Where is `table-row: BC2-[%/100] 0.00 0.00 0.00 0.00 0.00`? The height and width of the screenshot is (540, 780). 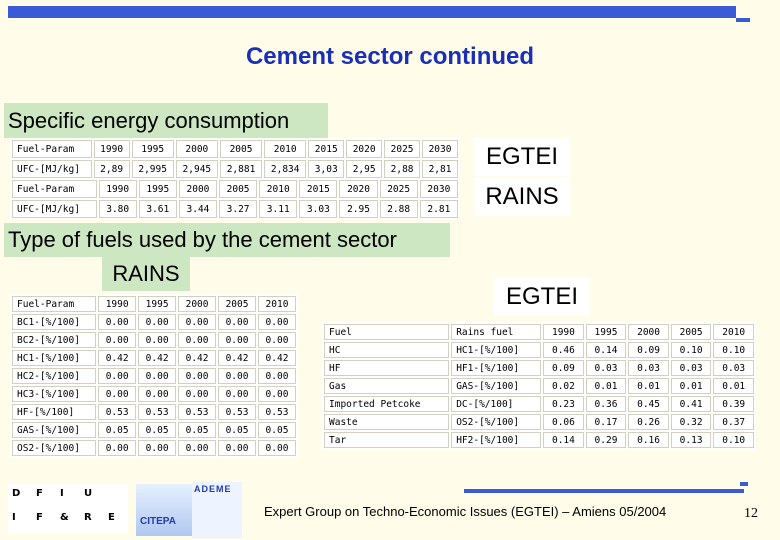
table-row: BC2-[%/100] 0.00 0.00 0.00 0.00 0.00 is located at coordinates (154, 340).